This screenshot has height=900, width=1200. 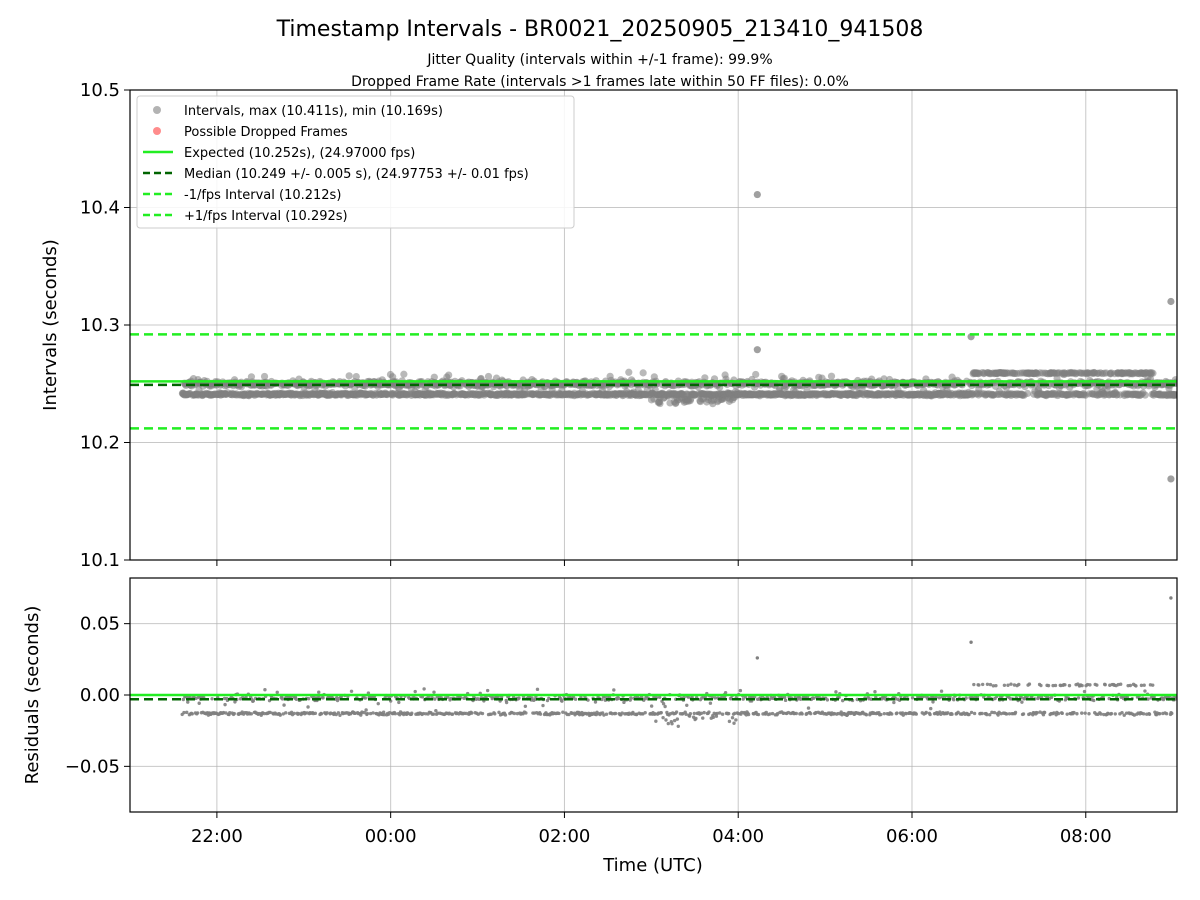 What do you see at coordinates (738, 836) in the screenshot?
I see `x-tick-label: 04:00` at bounding box center [738, 836].